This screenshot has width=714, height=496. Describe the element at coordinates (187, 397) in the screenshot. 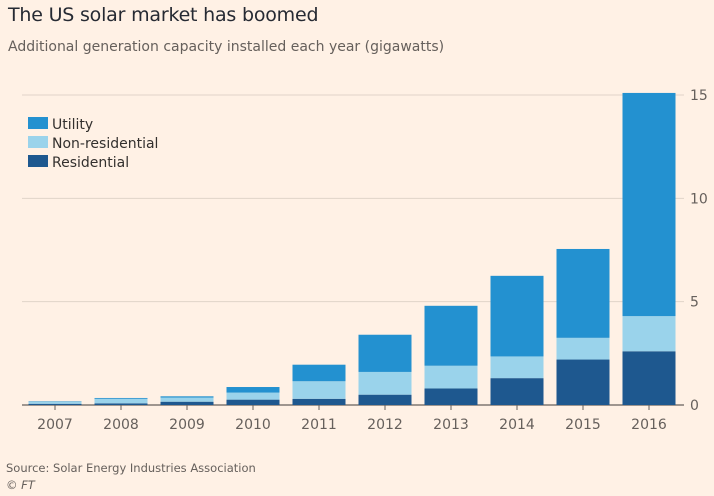

I see `bar-utility-2009` at that location.